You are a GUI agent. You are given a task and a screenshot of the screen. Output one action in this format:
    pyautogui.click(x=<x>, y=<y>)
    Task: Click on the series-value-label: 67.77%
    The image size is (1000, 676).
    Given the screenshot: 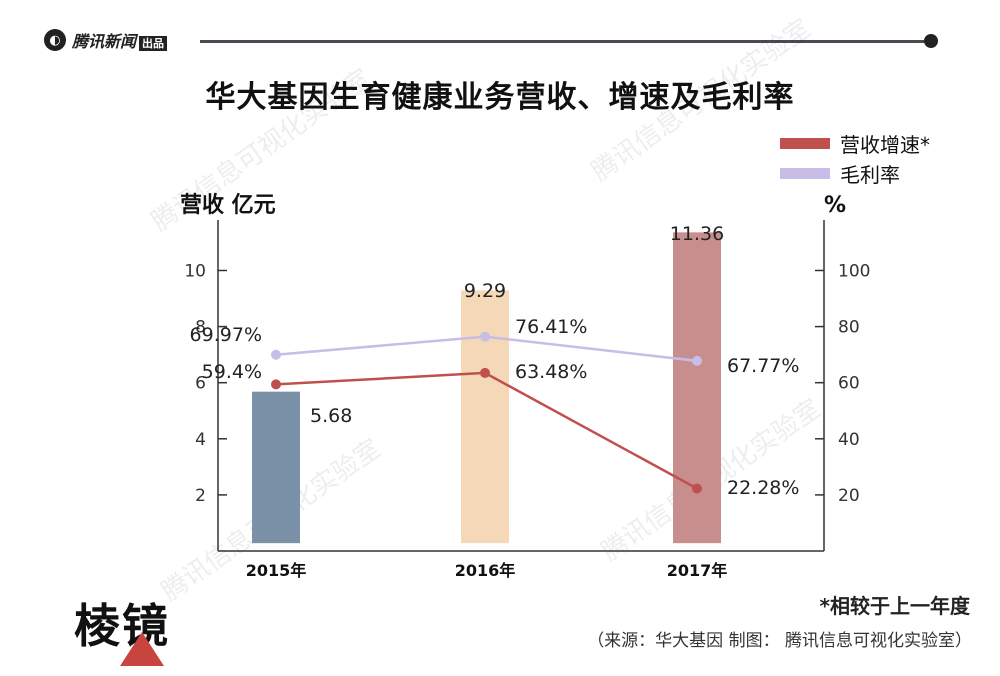 What is the action you would take?
    pyautogui.click(x=763, y=366)
    